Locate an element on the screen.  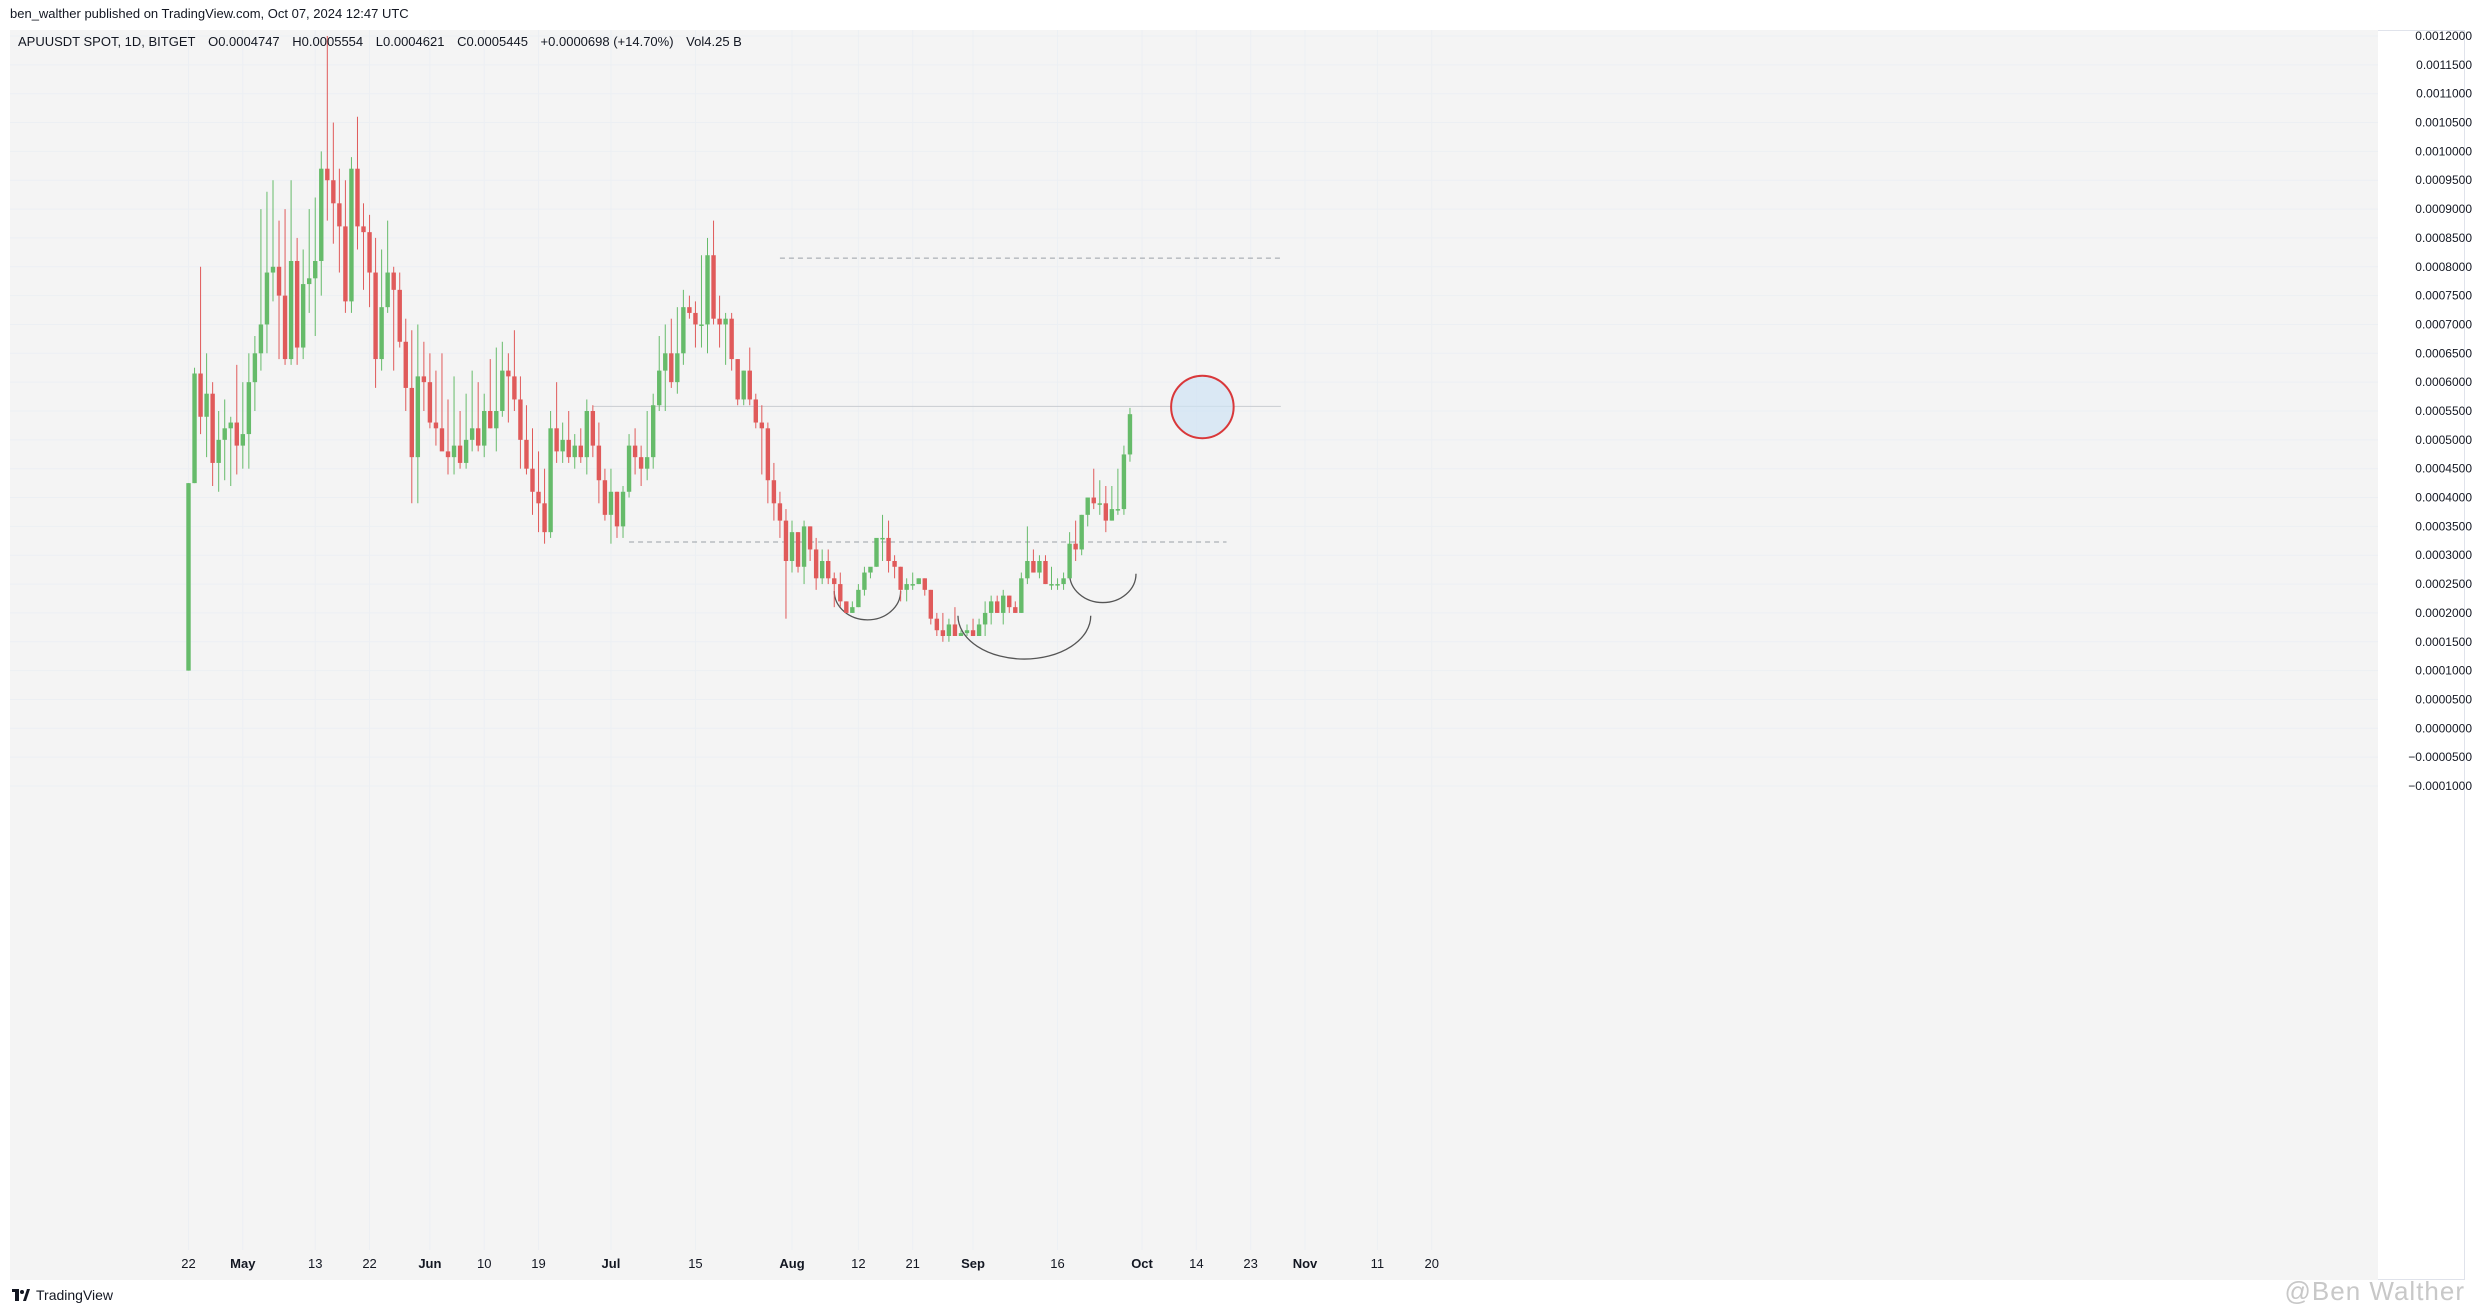
ohlc-open: O0.0004747 is located at coordinates (244, 41).